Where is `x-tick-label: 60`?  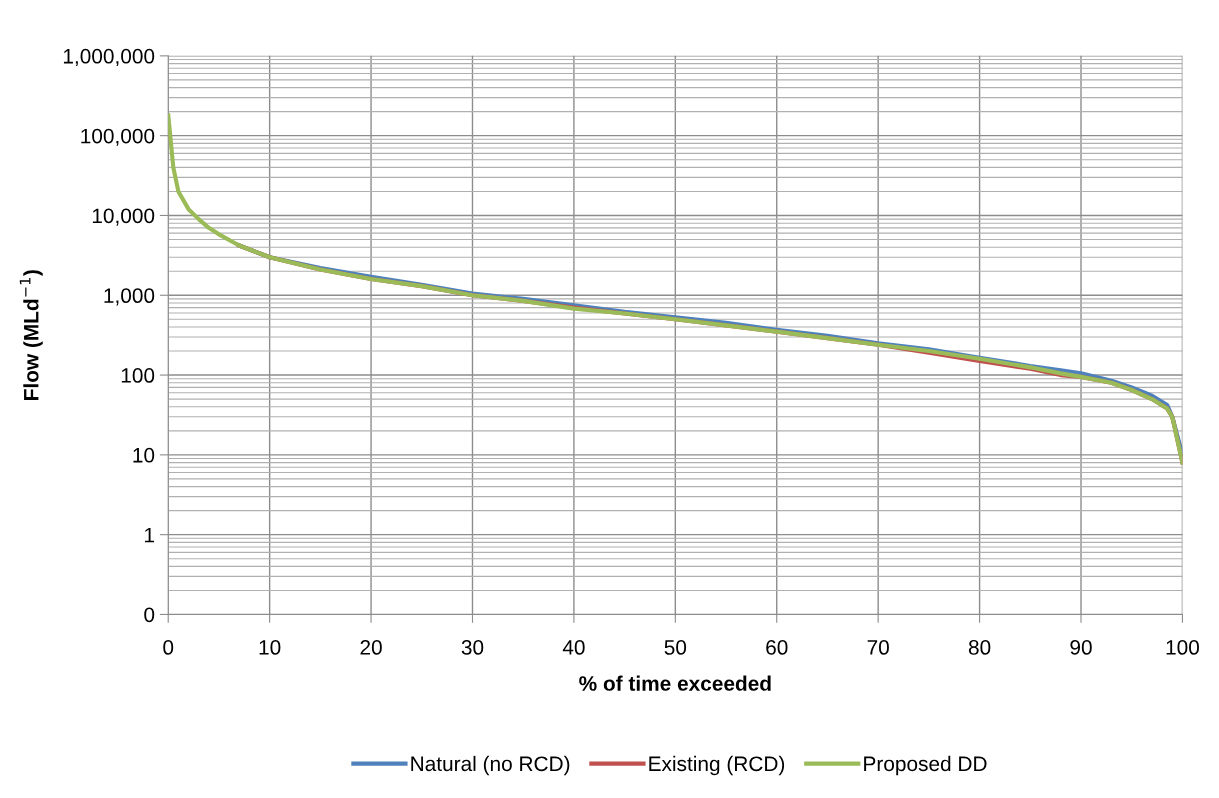
x-tick-label: 60 is located at coordinates (777, 647).